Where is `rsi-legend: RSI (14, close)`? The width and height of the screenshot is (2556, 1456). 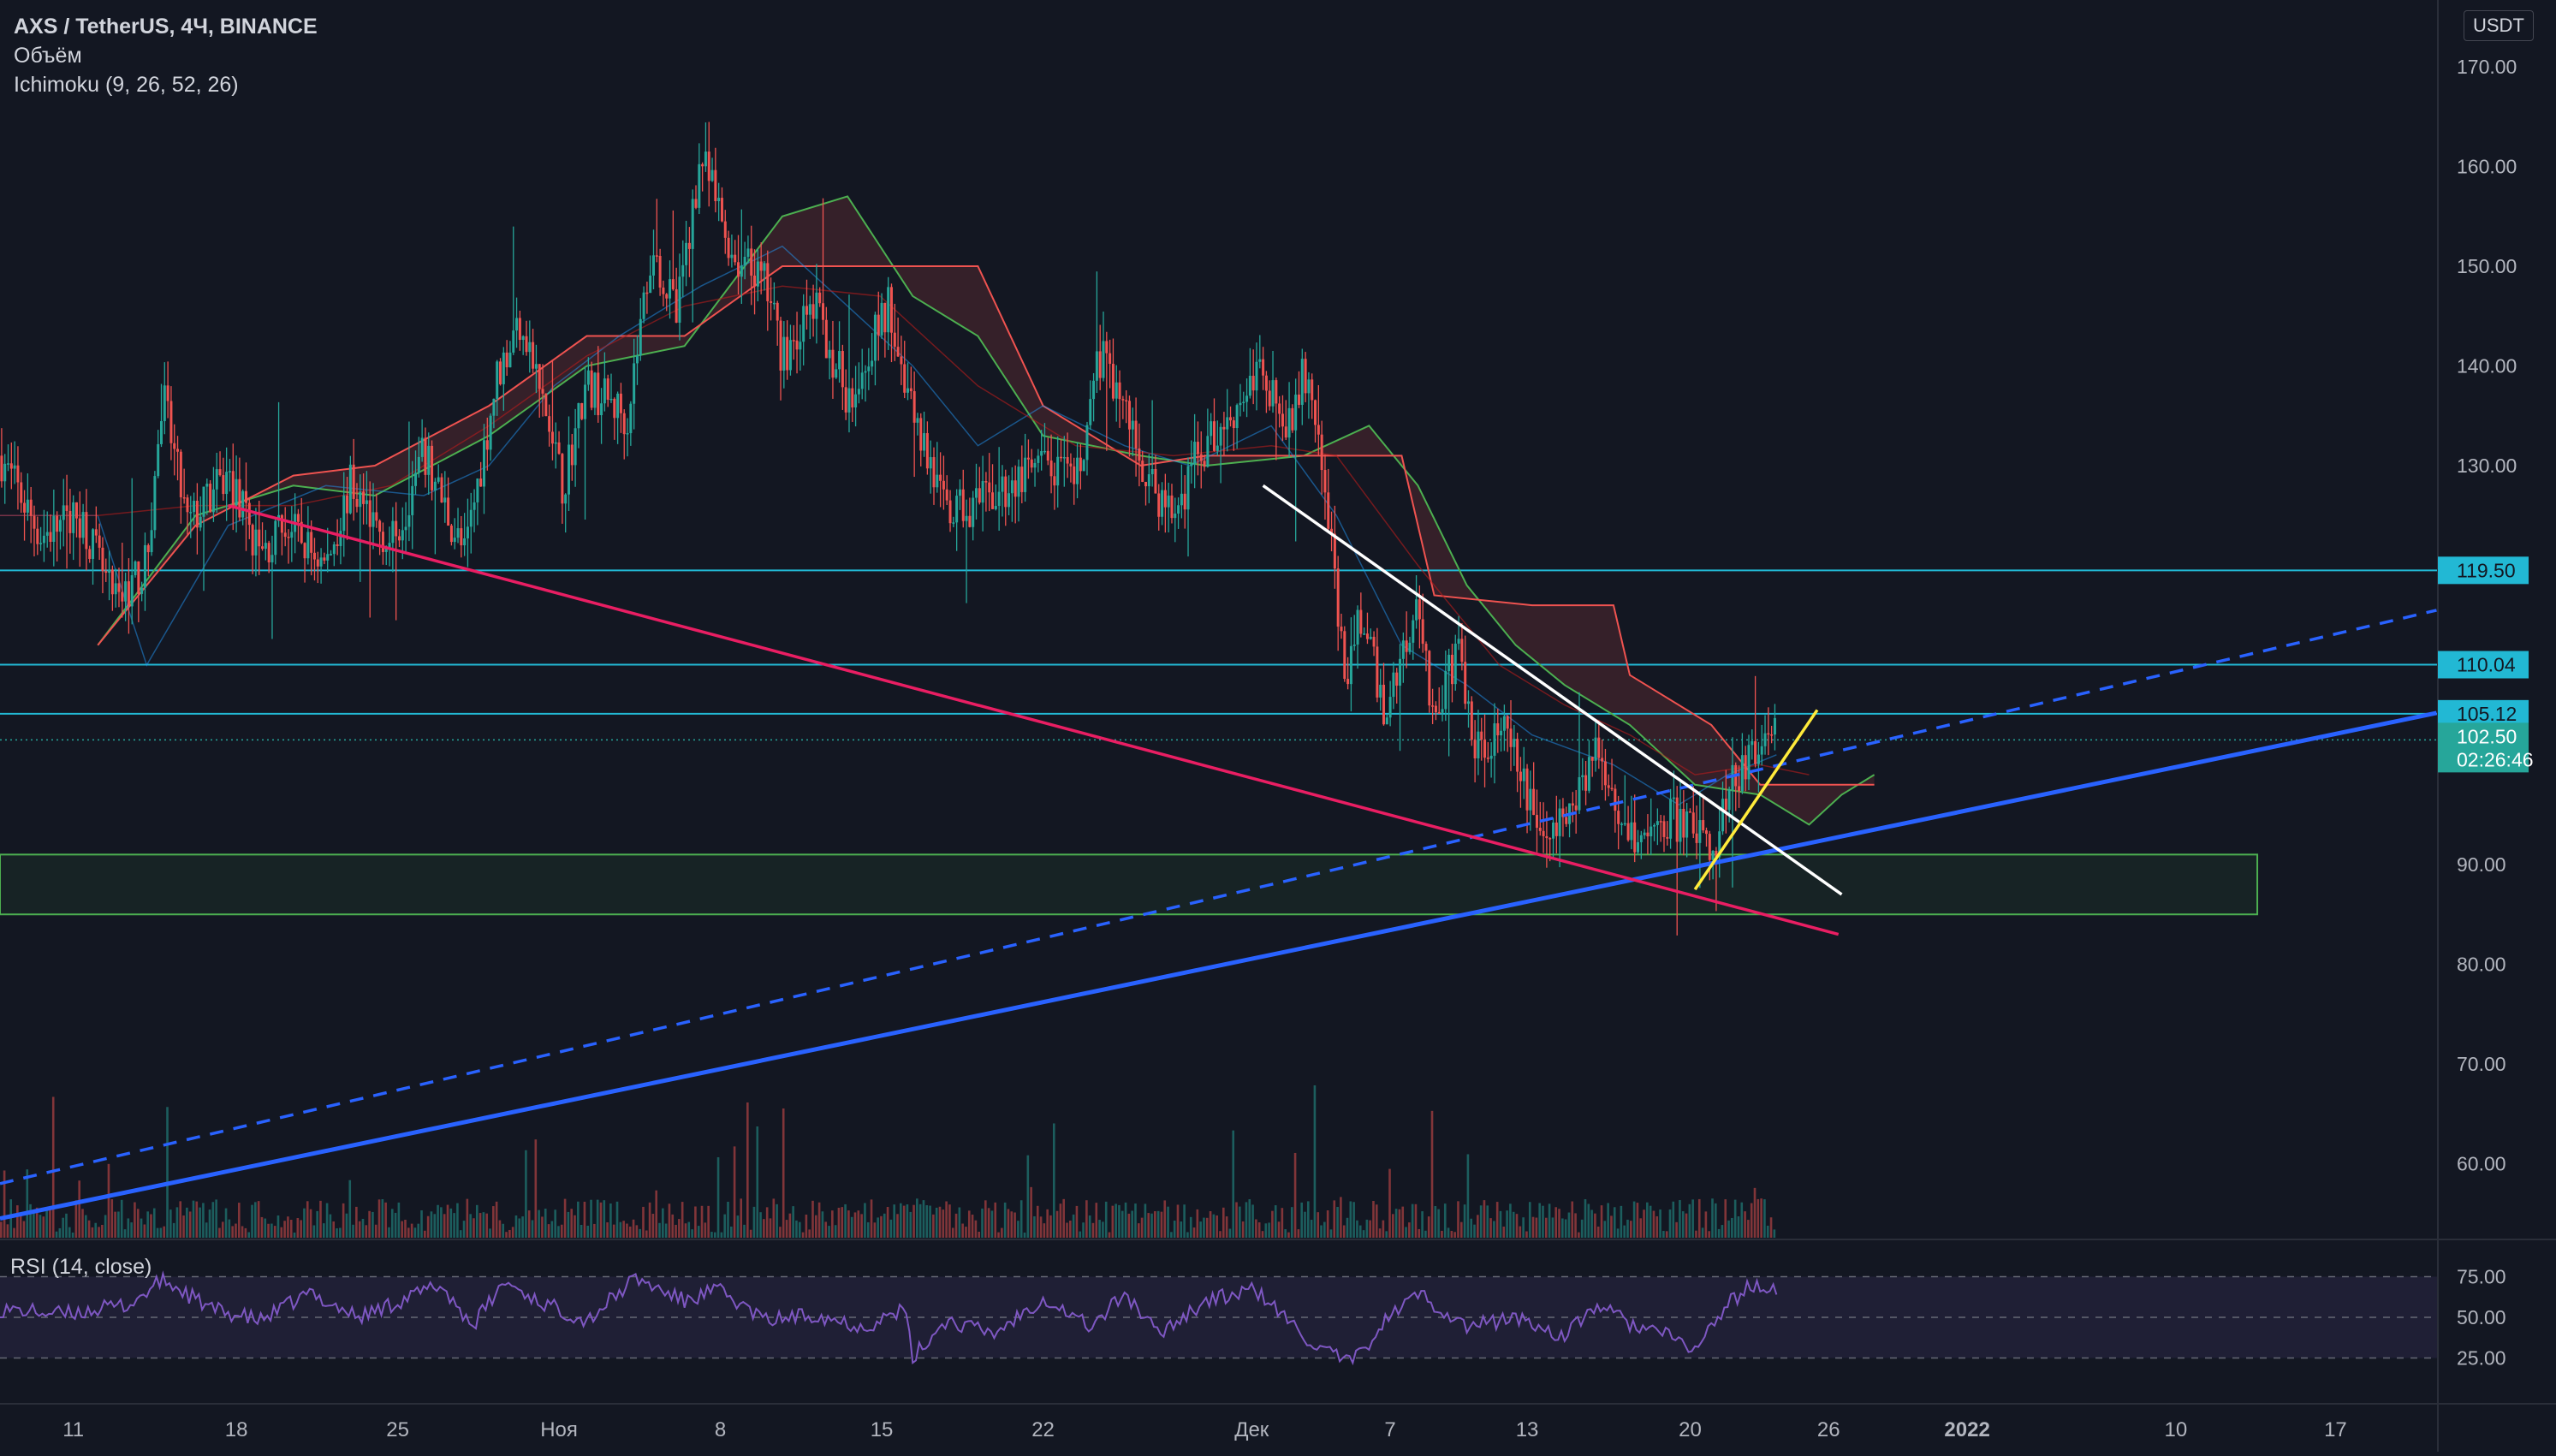
rsi-legend: RSI (14, close) is located at coordinates (81, 1267).